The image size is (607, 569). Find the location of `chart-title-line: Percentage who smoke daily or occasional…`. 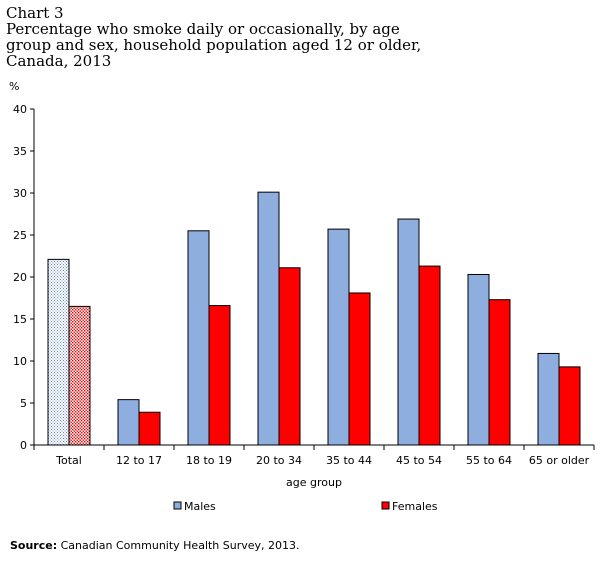

chart-title-line: Percentage who smoke daily or occasional… is located at coordinates (203, 29).